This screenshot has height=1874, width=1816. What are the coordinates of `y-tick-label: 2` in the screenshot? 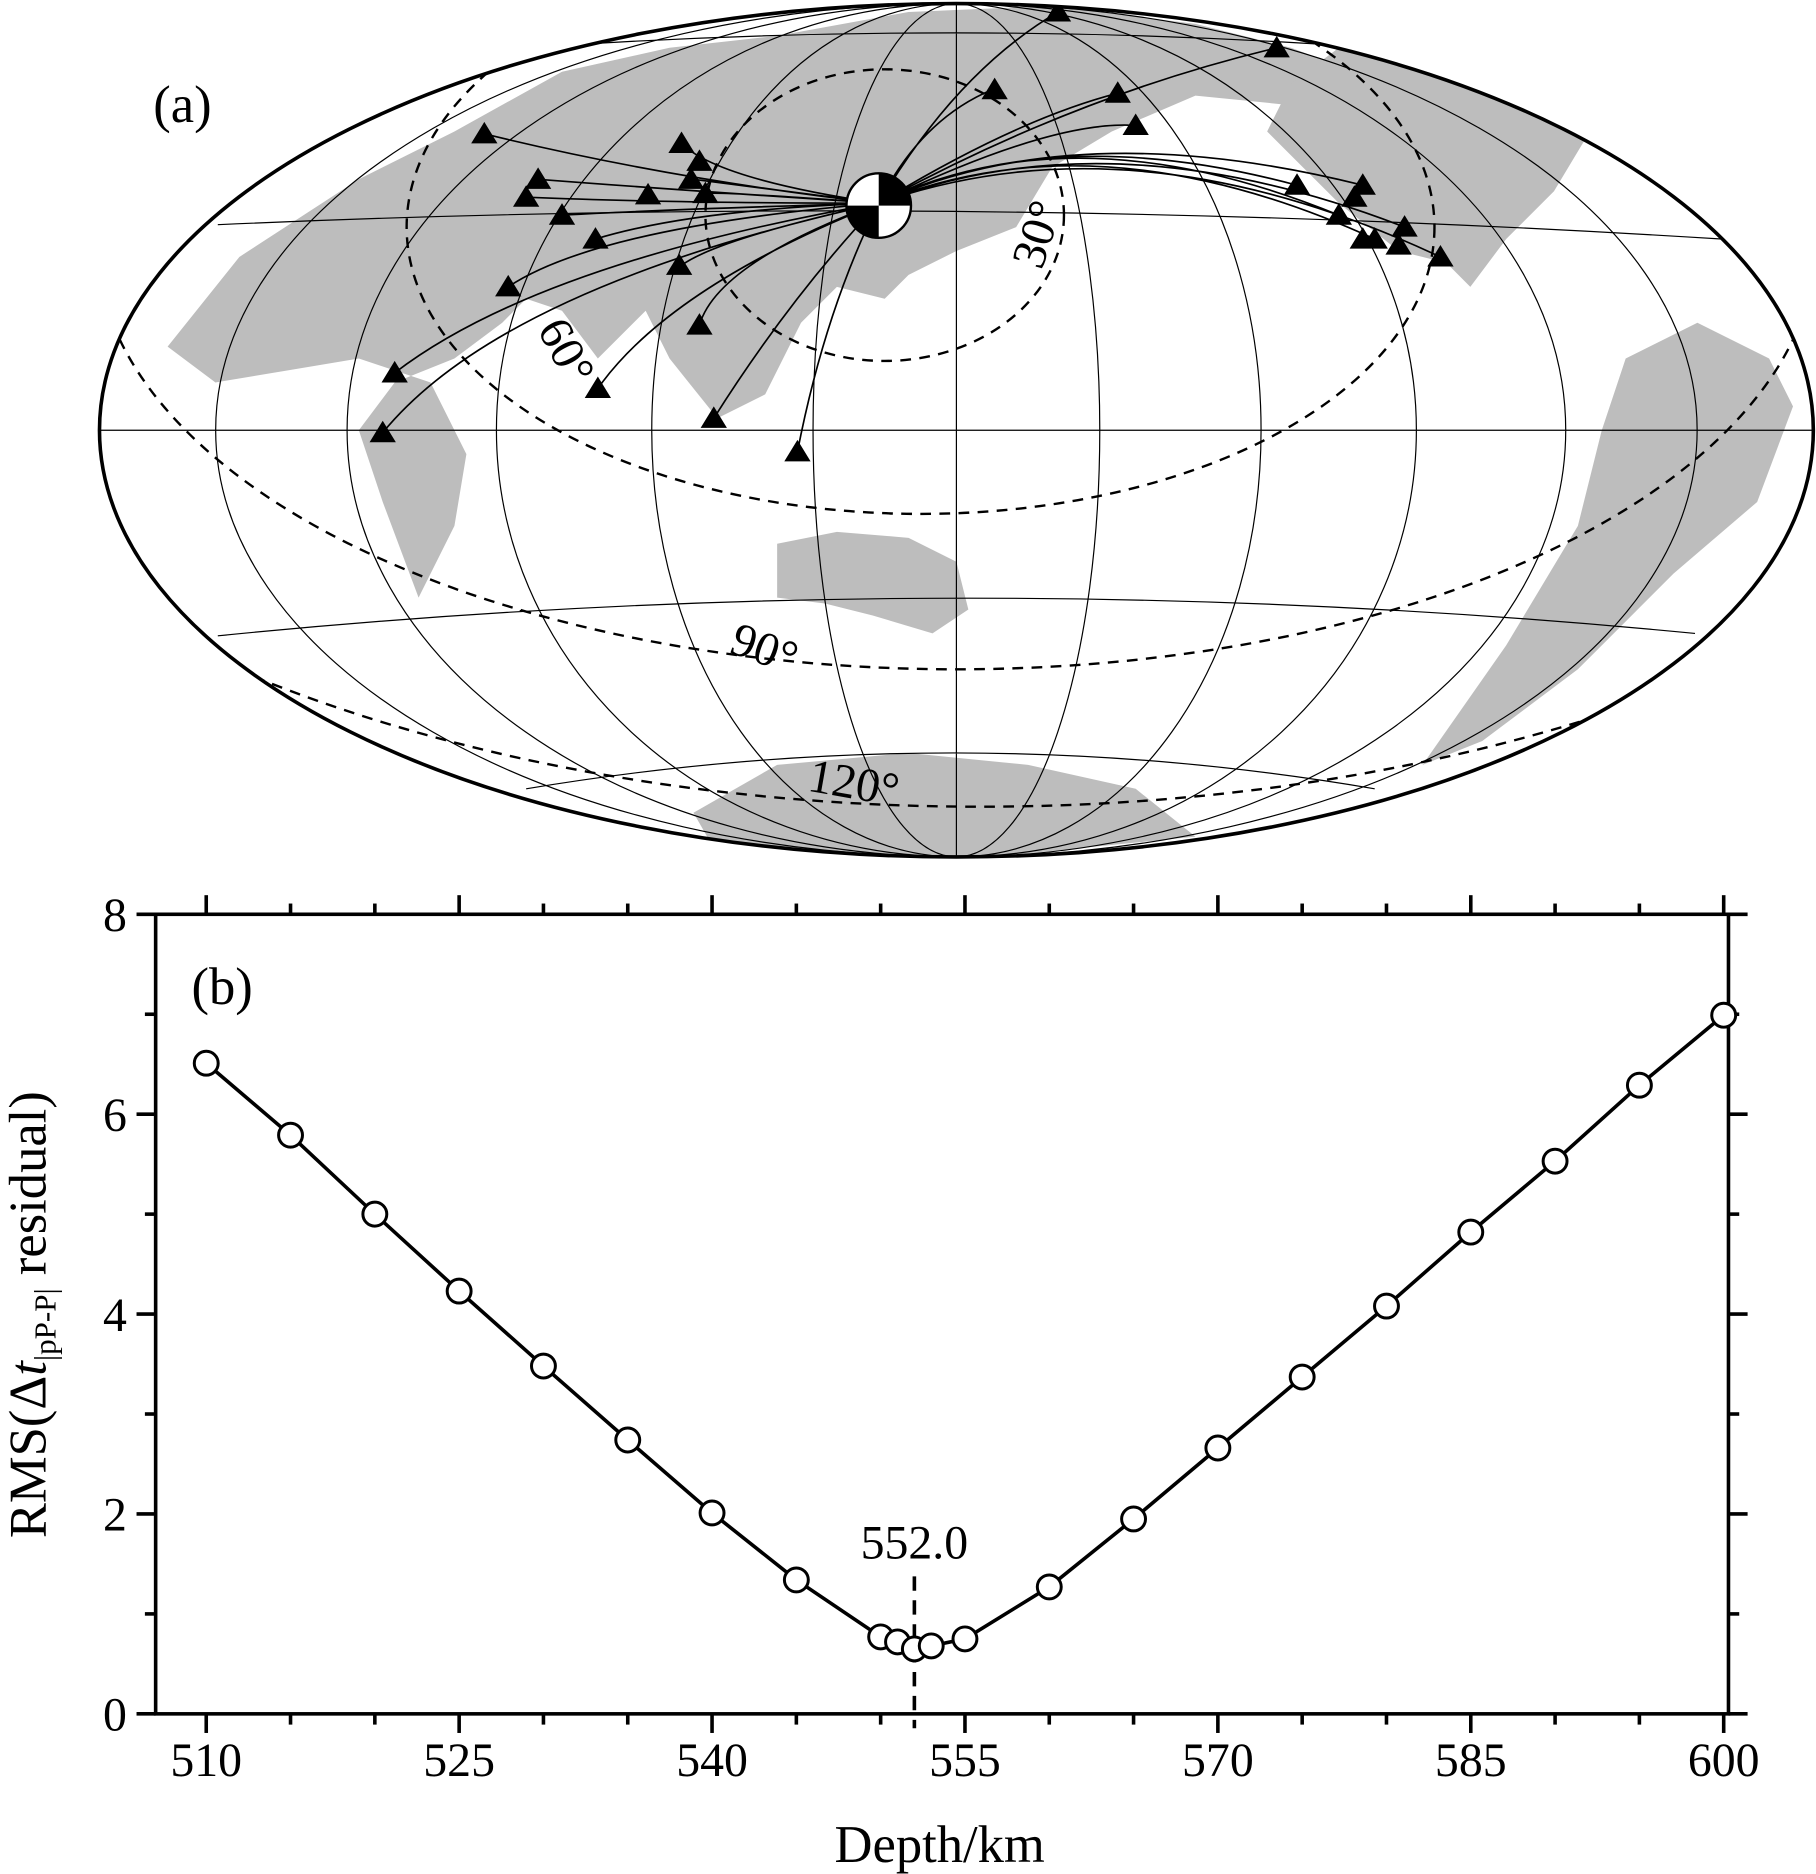 It's located at (115, 1515).